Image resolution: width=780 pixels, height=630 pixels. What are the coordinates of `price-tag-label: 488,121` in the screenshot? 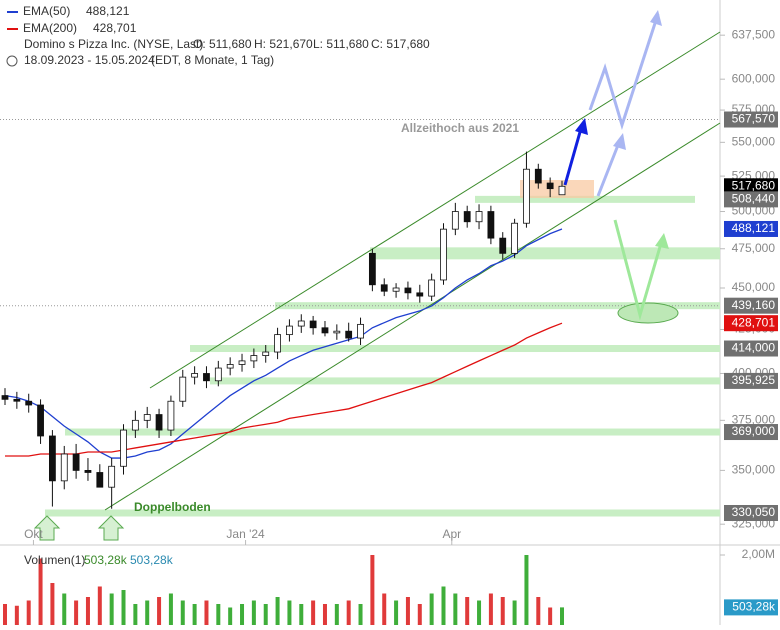 It's located at (754, 228).